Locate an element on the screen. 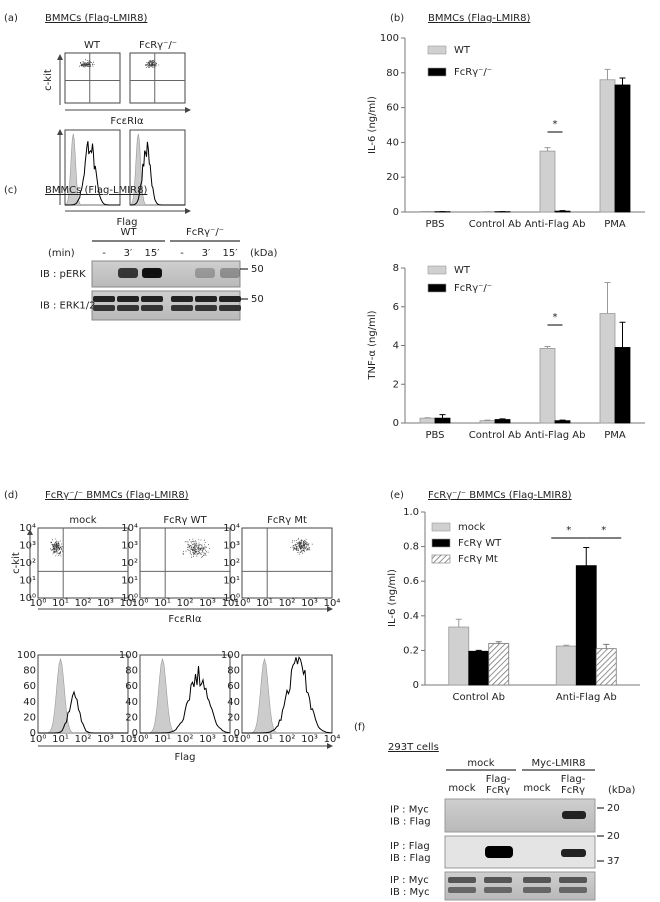  axis-title: FcεRIα is located at coordinates (185, 619).